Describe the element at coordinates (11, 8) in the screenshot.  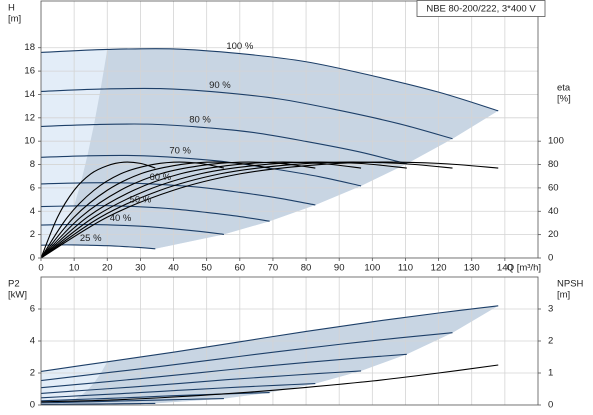
I see `y-axis-label: H` at that location.